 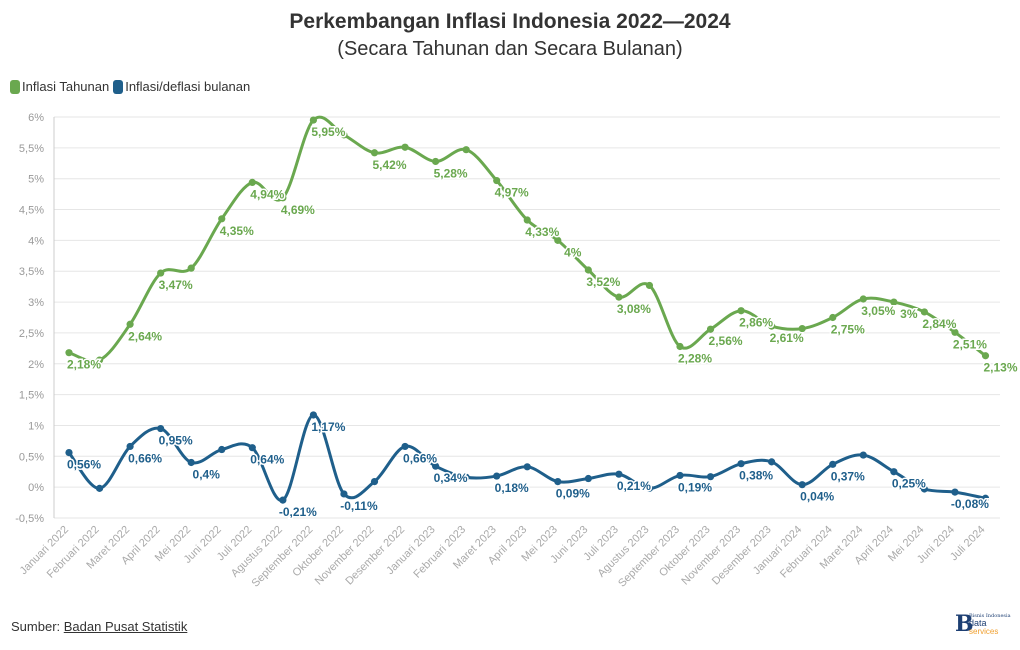 I want to click on y-tick-label: 5,5%, so click(x=31, y=149).